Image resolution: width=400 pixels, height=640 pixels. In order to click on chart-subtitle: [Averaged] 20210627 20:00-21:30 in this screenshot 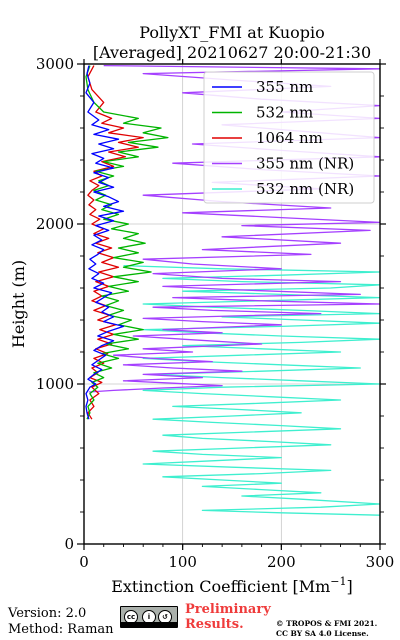, I will do `click(232, 52)`.